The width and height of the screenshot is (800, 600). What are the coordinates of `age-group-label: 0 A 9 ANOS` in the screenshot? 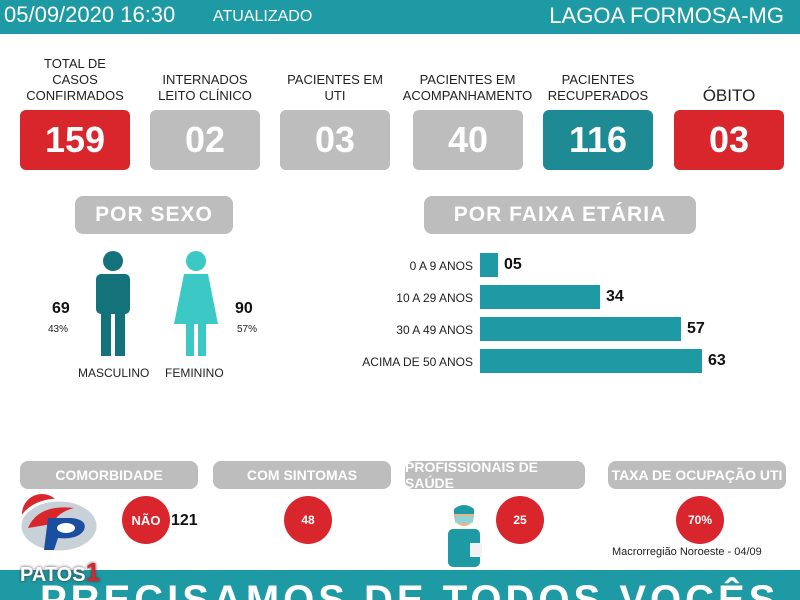 It's located at (441, 266).